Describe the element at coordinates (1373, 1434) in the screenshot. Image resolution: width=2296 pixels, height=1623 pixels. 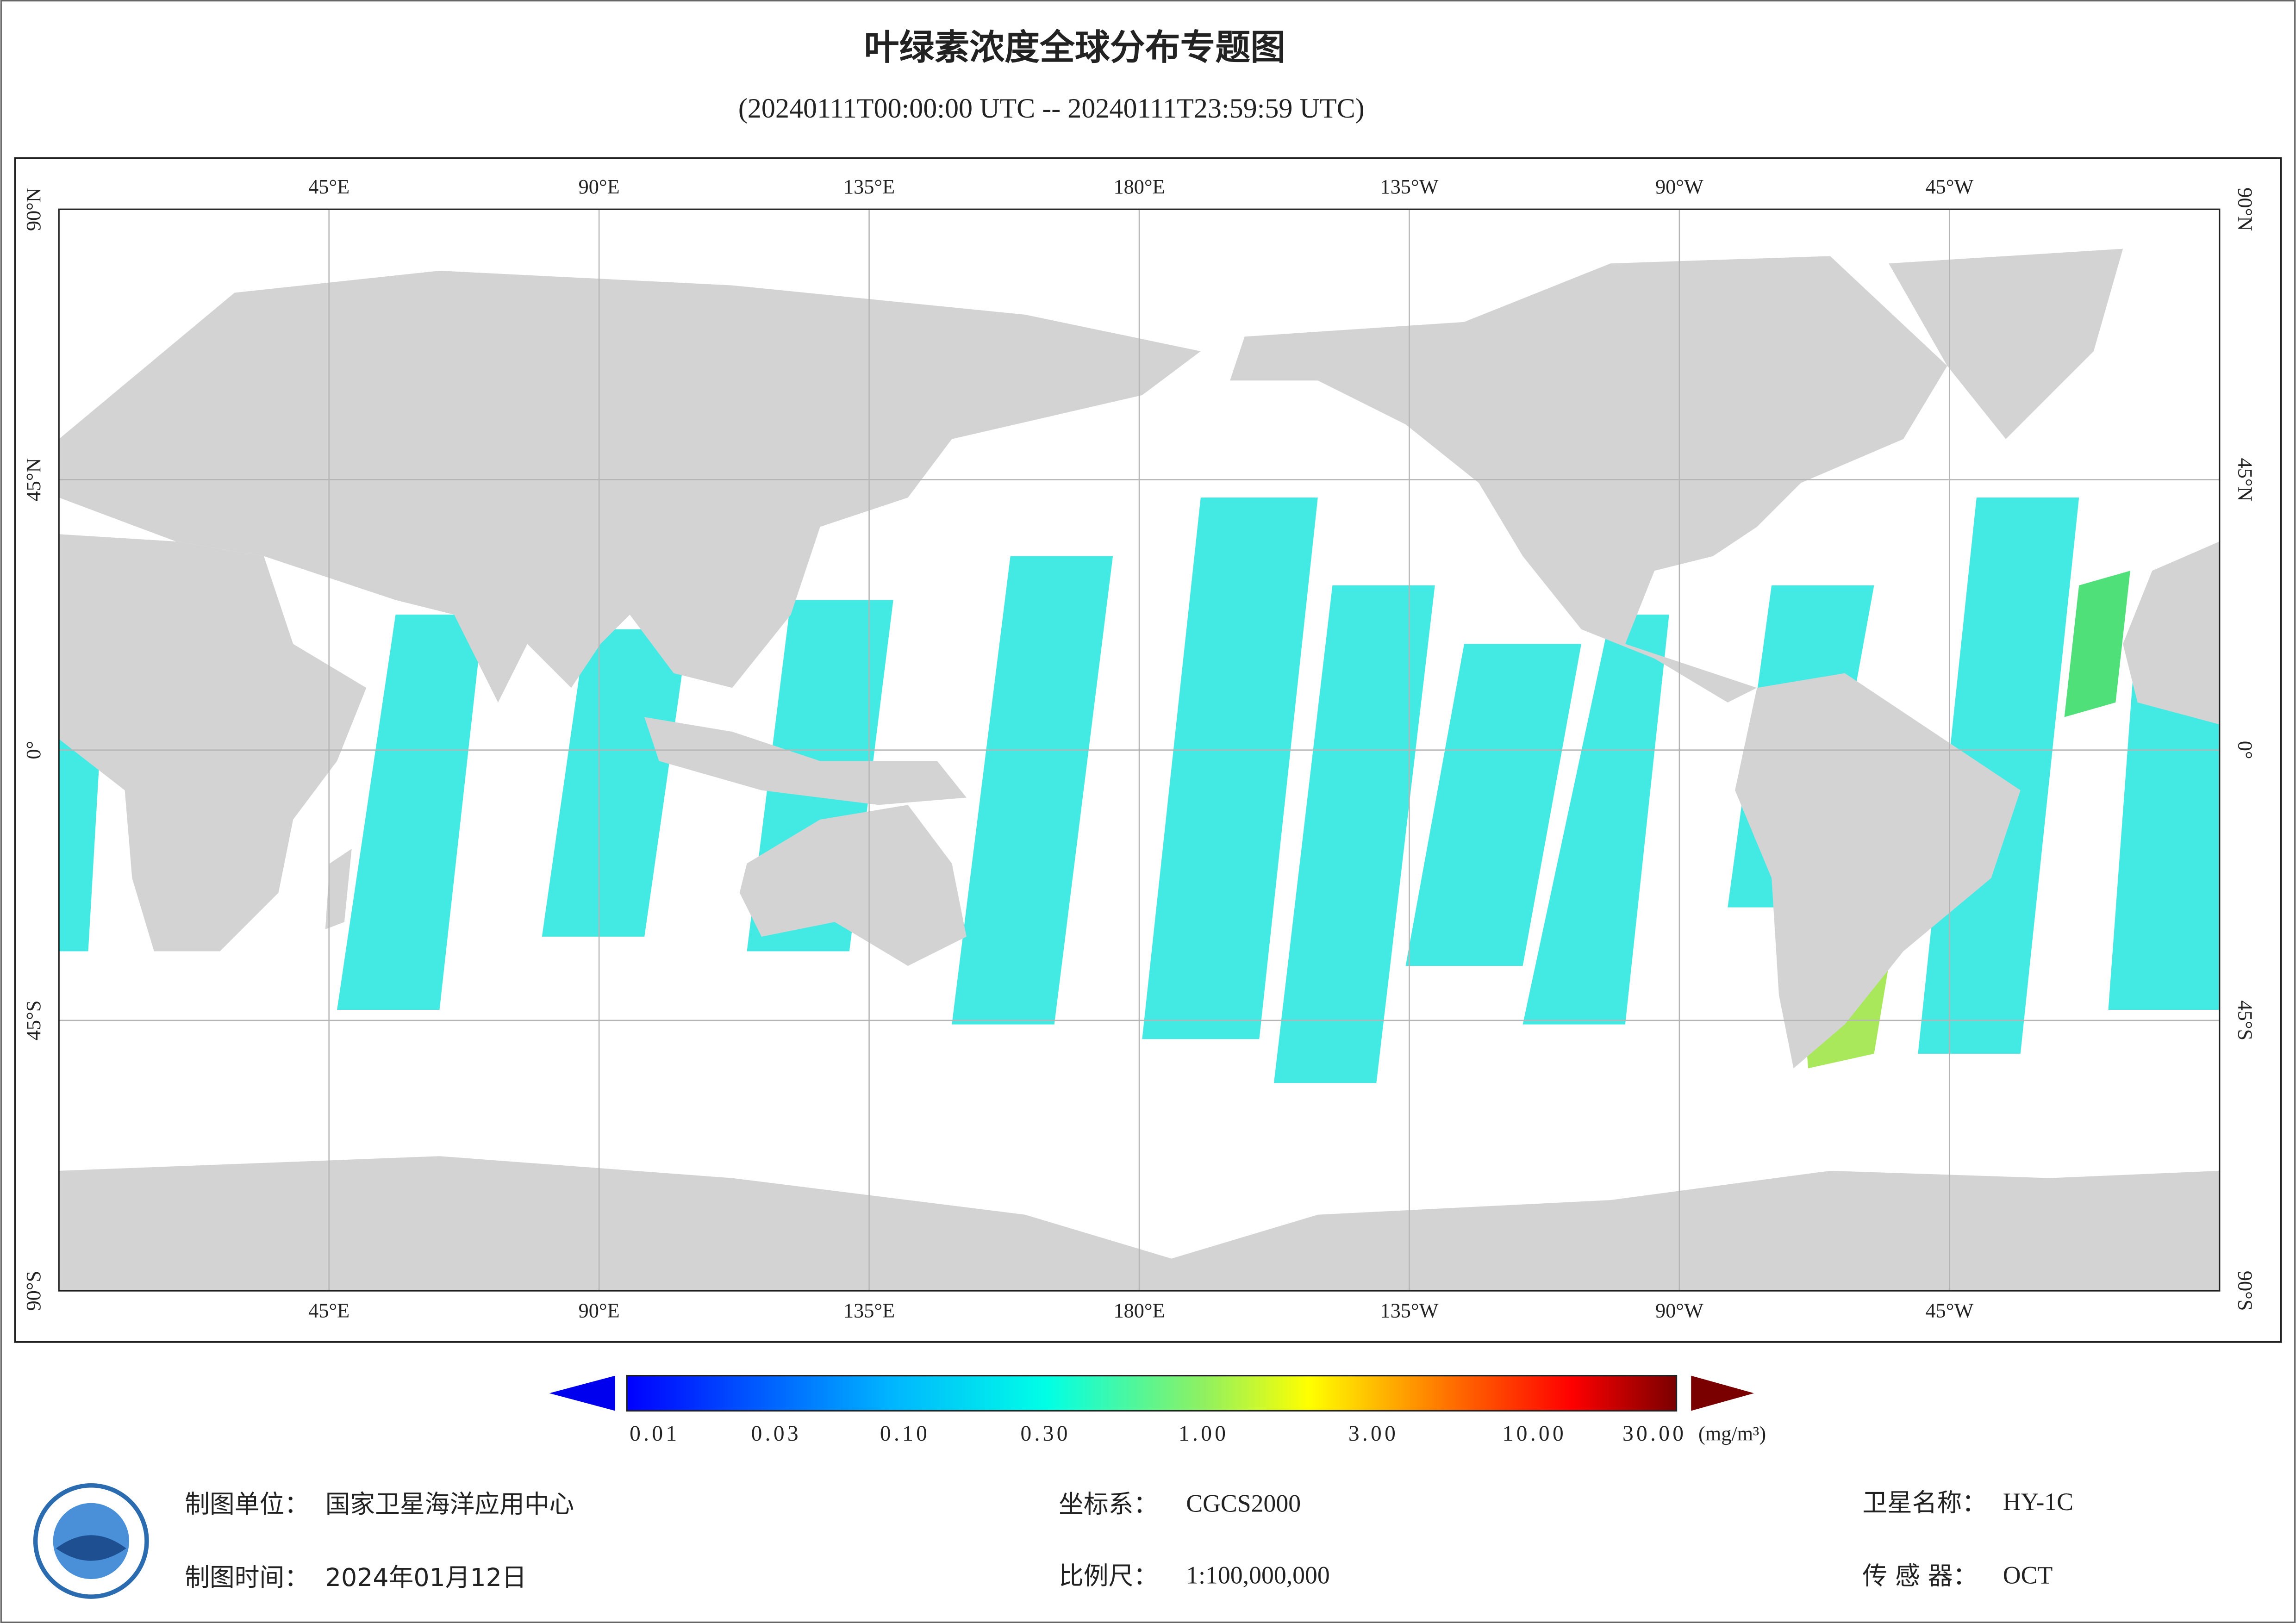
I see `colorbar-label: 3.00` at that location.